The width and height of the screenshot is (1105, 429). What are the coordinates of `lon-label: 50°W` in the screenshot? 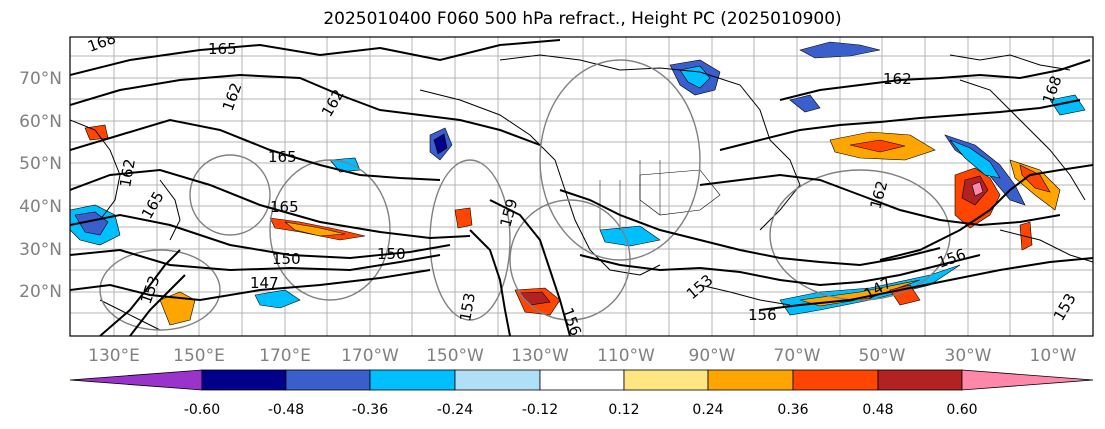 It's located at (882, 356).